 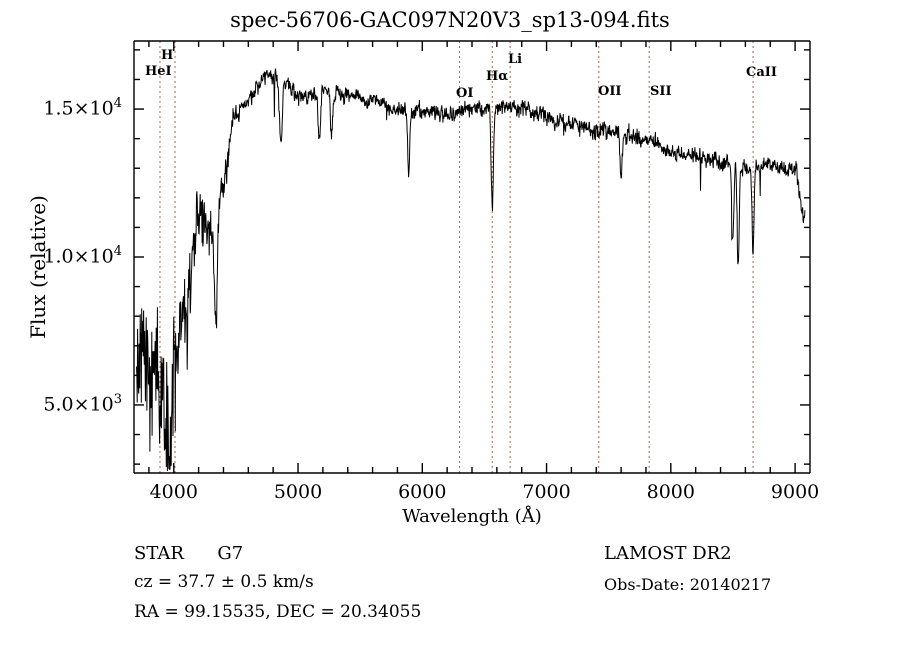 What do you see at coordinates (230, 553) in the screenshot?
I see `meta-spectral-class: G7` at bounding box center [230, 553].